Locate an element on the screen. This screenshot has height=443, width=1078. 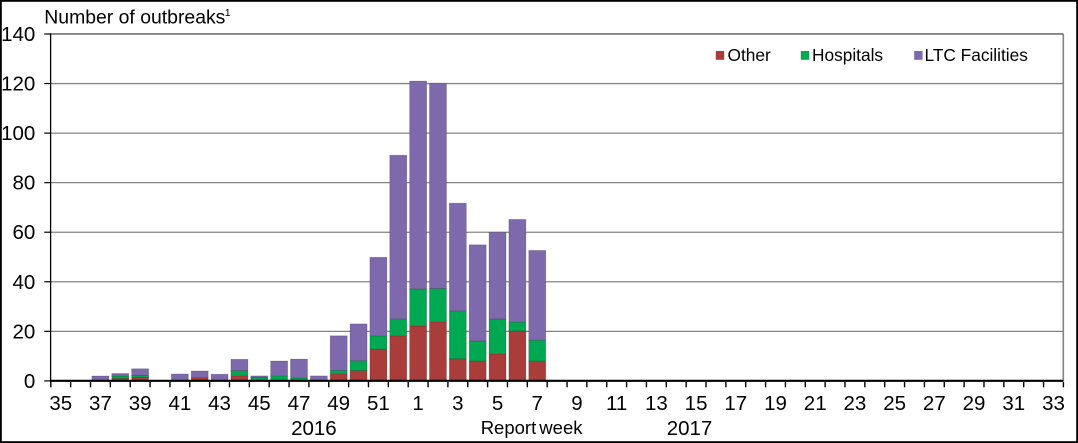
svg-text: 5 is located at coordinates (497, 403).